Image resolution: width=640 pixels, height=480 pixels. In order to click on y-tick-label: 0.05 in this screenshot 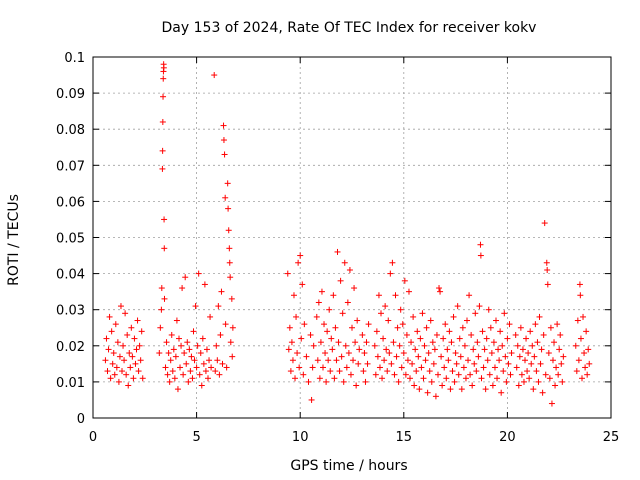, I will do `click(70, 239)`.